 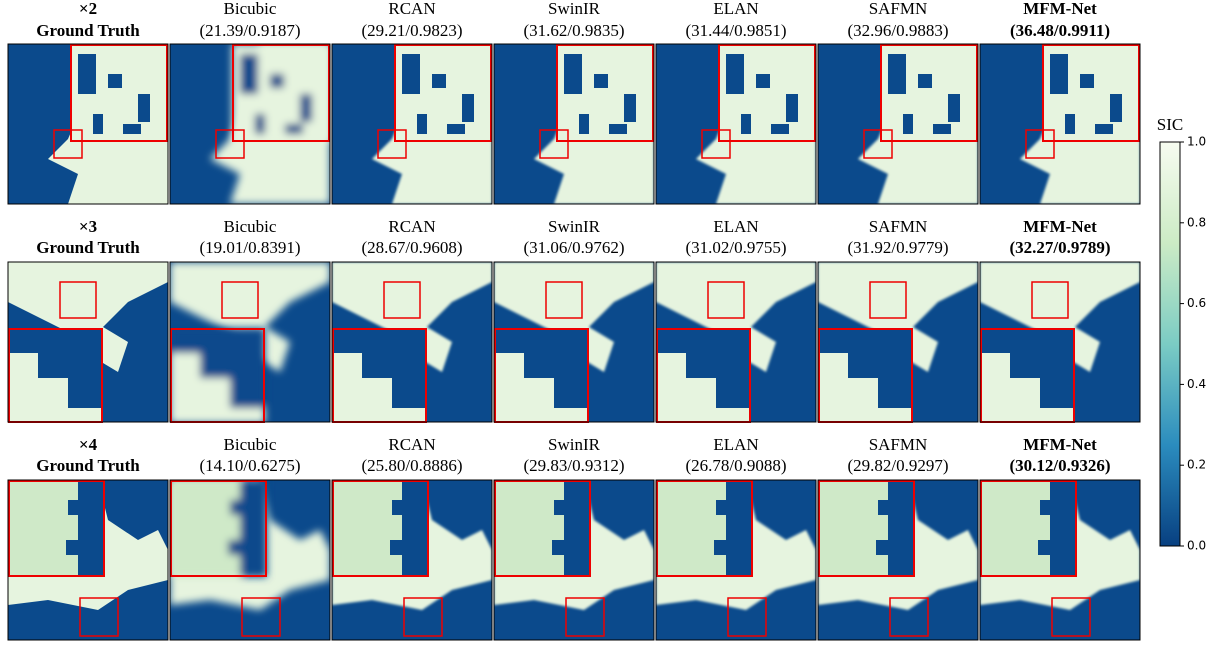 I want to click on scale-label: ×3, so click(x=88, y=226).